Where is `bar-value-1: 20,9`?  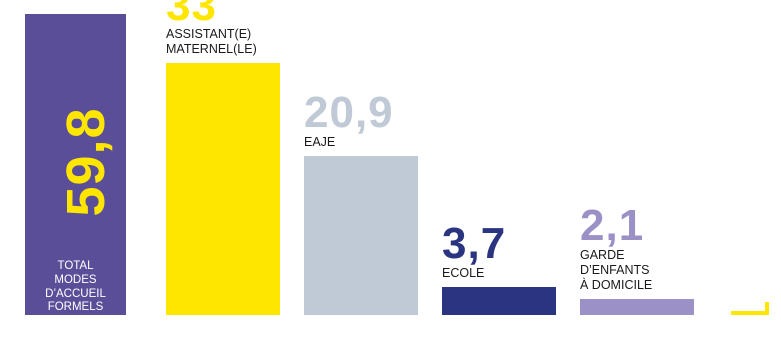
bar-value-1: 20,9 is located at coordinates (349, 112).